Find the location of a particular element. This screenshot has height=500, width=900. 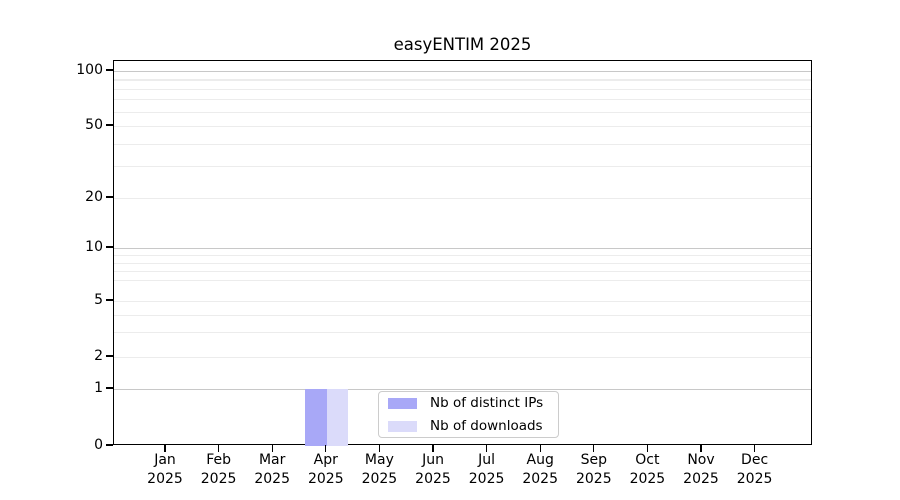

legend-label: Nb of distinct IPs is located at coordinates (487, 403).